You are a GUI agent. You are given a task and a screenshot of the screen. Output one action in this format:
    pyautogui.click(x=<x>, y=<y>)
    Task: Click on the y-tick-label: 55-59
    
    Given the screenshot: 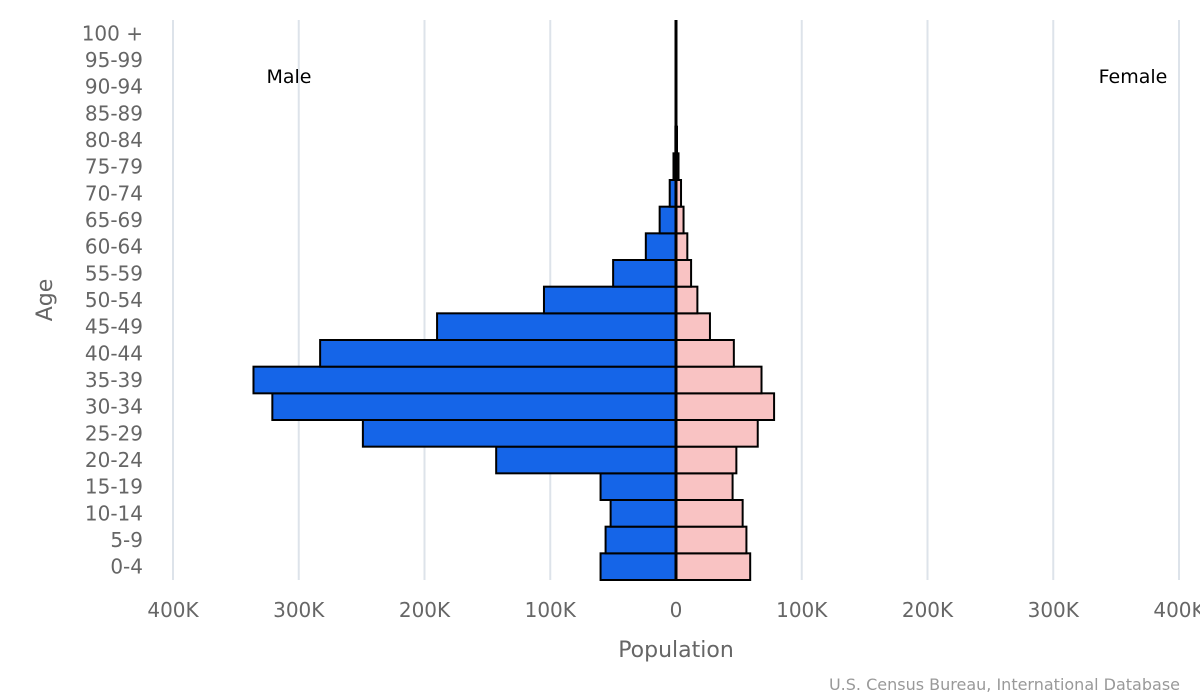 What is the action you would take?
    pyautogui.click(x=114, y=273)
    